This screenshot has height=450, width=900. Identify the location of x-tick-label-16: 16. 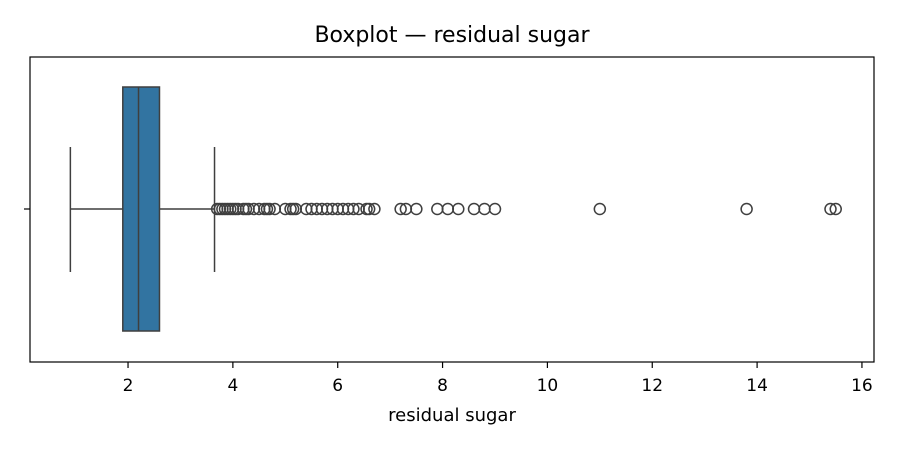
(862, 386).